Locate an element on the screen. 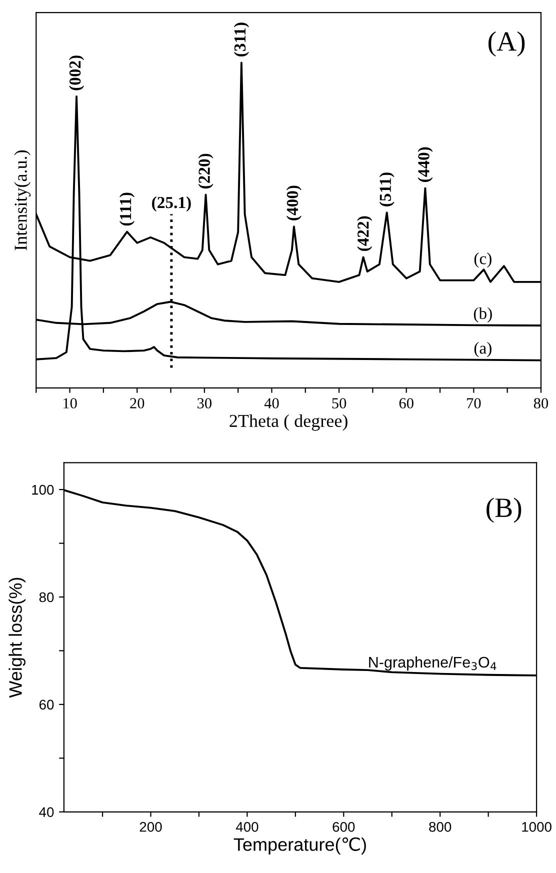 This screenshot has height=873, width=556. series-label: (c) is located at coordinates (483, 260).